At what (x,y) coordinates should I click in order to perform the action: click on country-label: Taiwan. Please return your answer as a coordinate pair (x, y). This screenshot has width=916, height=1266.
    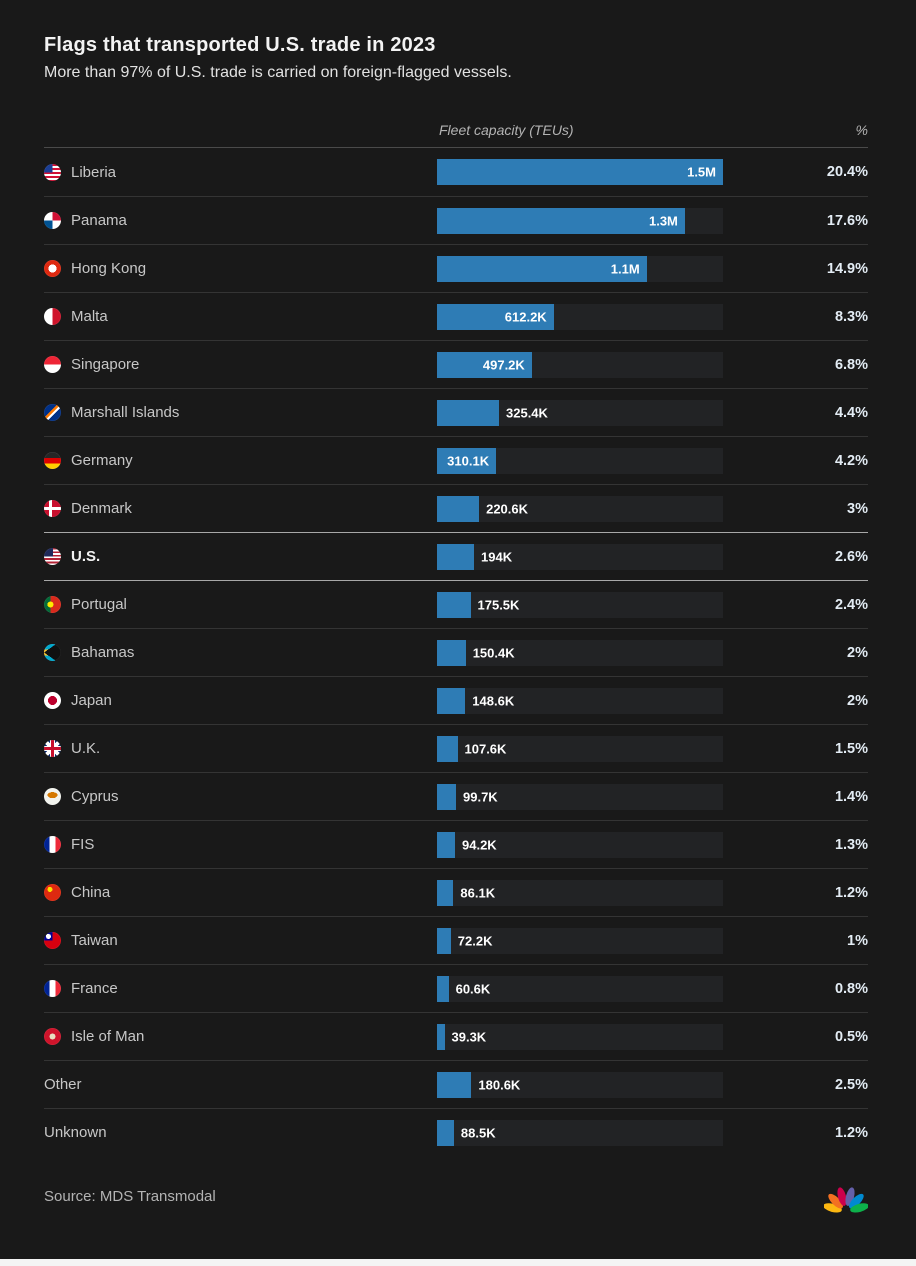
    Looking at the image, I should click on (94, 940).